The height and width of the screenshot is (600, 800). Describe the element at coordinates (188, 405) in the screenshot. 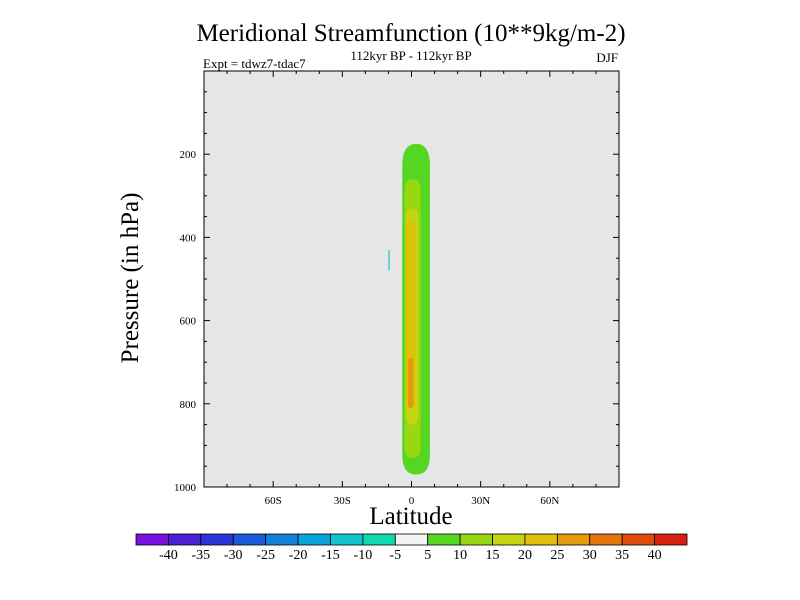

I see `y-tick-label: 800` at that location.